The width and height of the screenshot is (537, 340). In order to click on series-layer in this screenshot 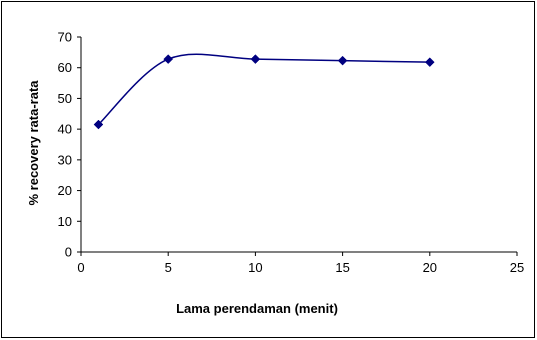, I will do `click(264, 91)`.